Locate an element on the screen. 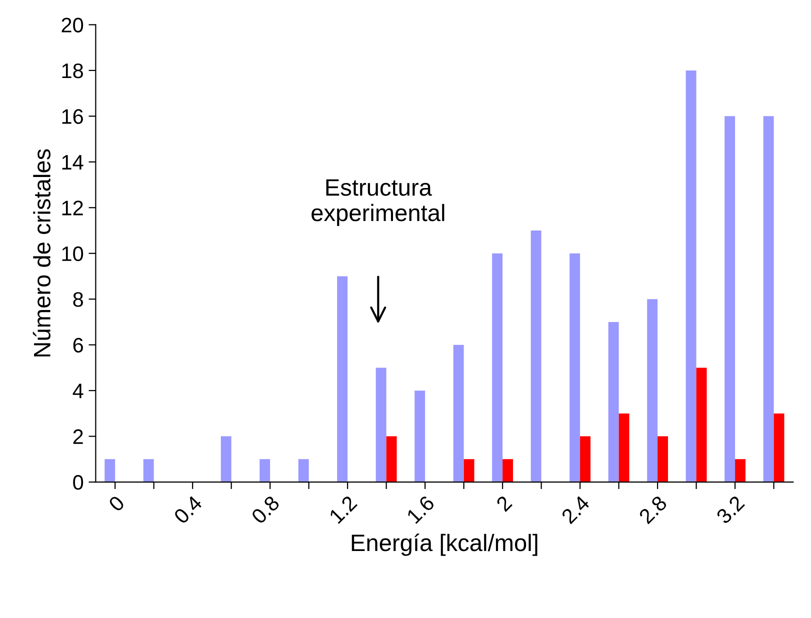 This screenshot has width=811, height=618. y-tick-label: 18 is located at coordinates (72, 70).